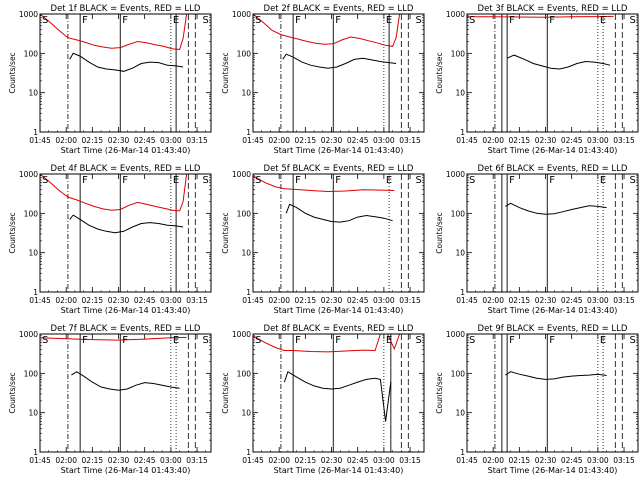  What do you see at coordinates (553, 169) in the screenshot?
I see `panel-title: Det 6f BLACK = Events, RED = LLD` at bounding box center [553, 169].